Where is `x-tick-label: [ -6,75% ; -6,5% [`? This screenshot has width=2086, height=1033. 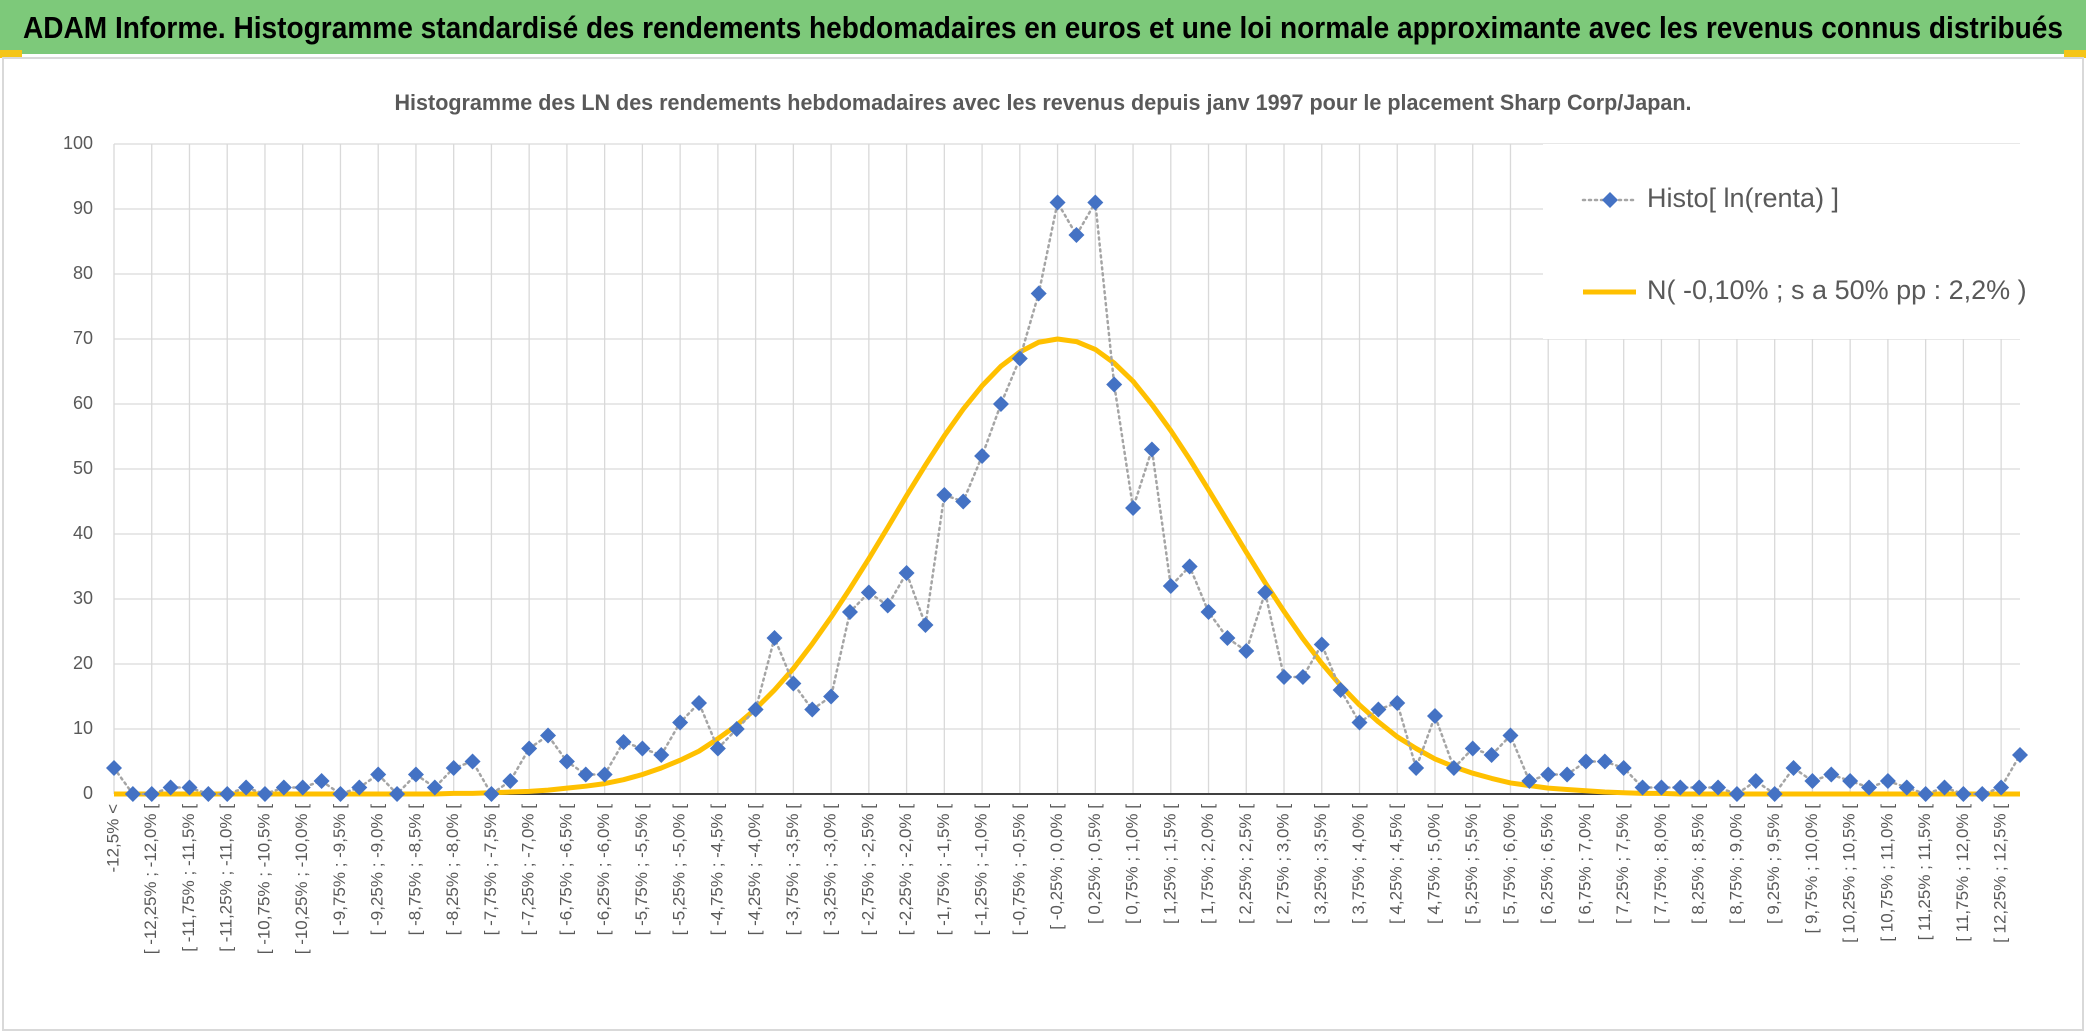 x-tick-label: [ -6,75% ; -6,5% [ is located at coordinates (565, 870).